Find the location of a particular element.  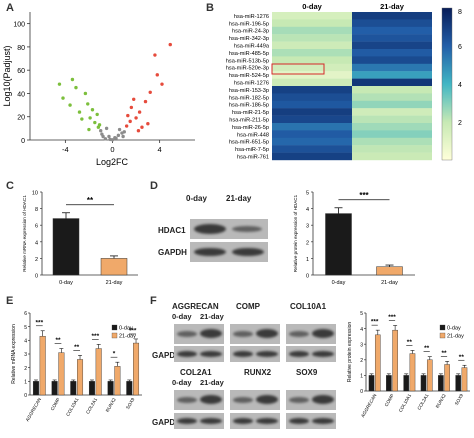

heatmap-row-label: hsa-miR-520e-3p is located at coordinates (247, 69).